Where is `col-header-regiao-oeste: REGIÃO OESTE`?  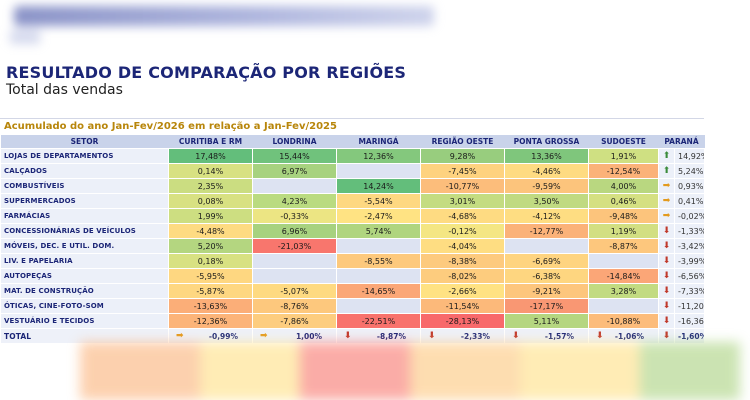 col-header-regiao-oeste: REGIÃO OESTE is located at coordinates (462, 142).